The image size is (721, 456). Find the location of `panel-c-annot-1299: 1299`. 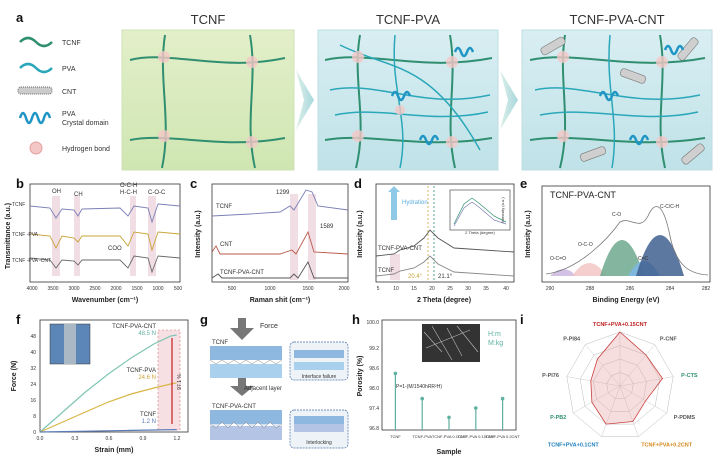

panel-c-annot-1299: 1299 is located at coordinates (283, 193).